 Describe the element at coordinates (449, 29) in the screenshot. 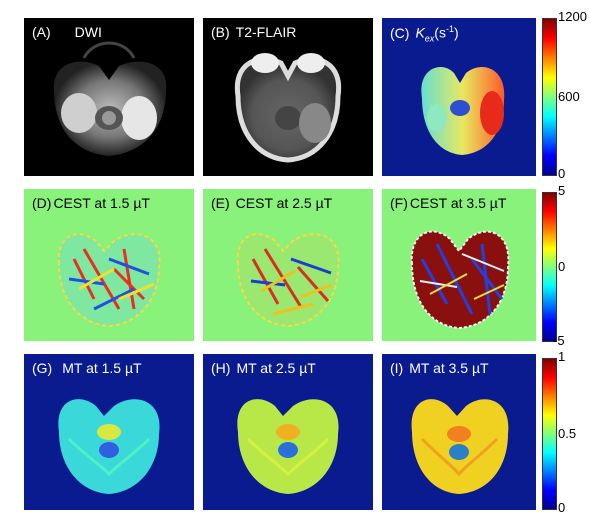

I see `kex-unit-superscript: -1` at that location.